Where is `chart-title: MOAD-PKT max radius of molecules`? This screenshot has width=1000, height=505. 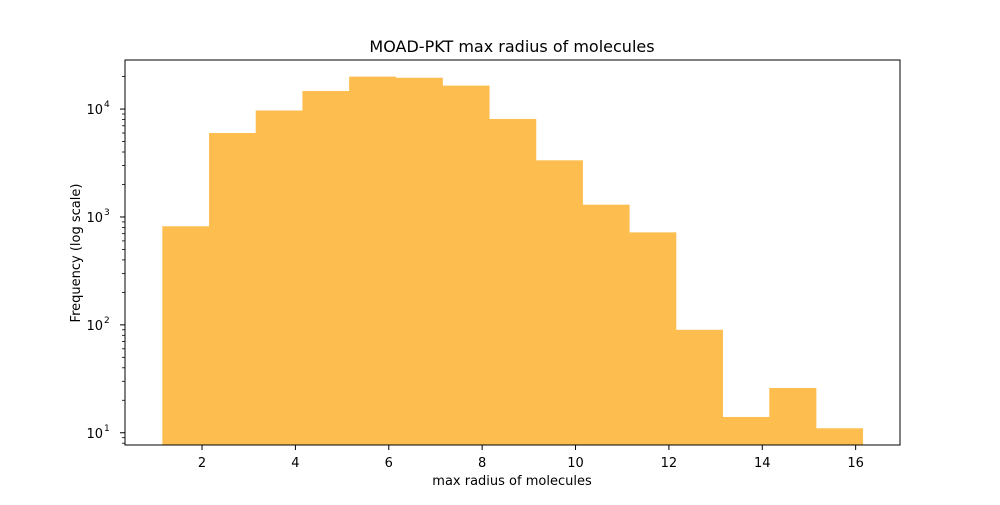
chart-title: MOAD-PKT max radius of molecules is located at coordinates (511, 46).